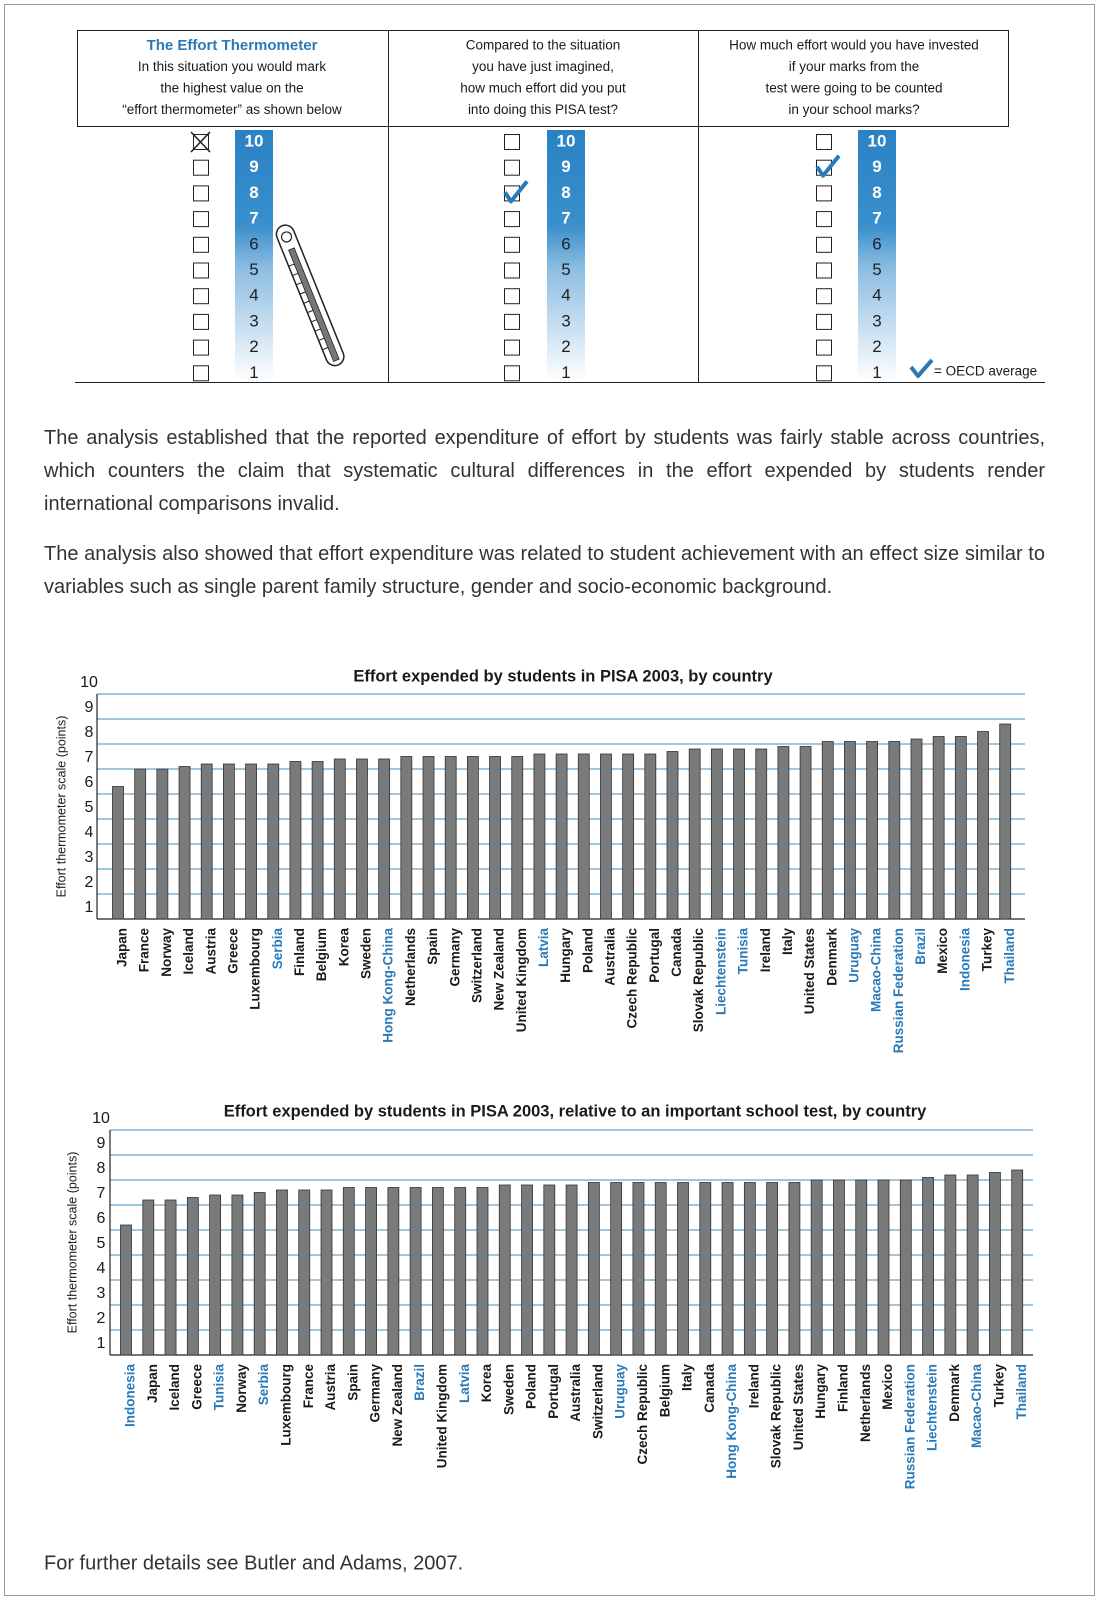 The width and height of the screenshot is (1099, 1600). I want to click on check-mark, so click(516, 192).